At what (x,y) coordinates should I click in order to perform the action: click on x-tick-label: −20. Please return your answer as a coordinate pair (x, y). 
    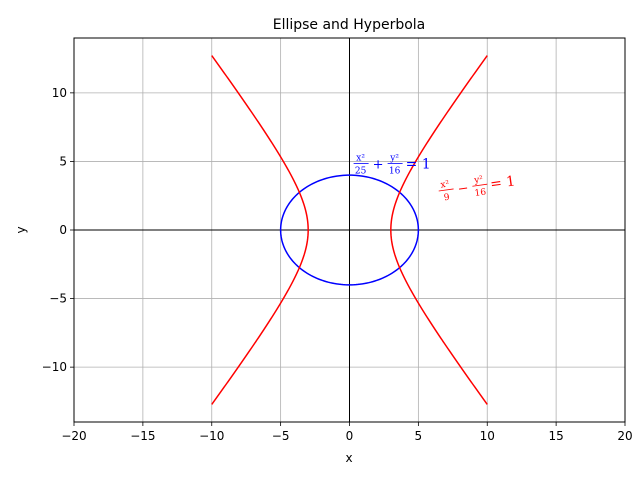
    Looking at the image, I should click on (73, 436).